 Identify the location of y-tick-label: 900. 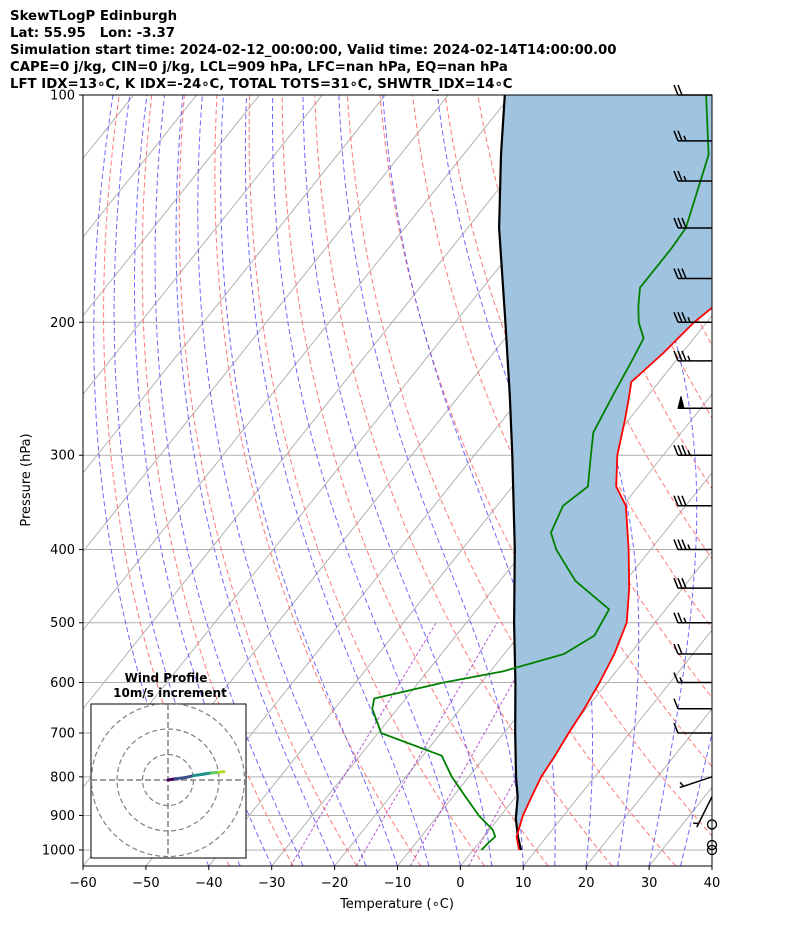
(62, 816).